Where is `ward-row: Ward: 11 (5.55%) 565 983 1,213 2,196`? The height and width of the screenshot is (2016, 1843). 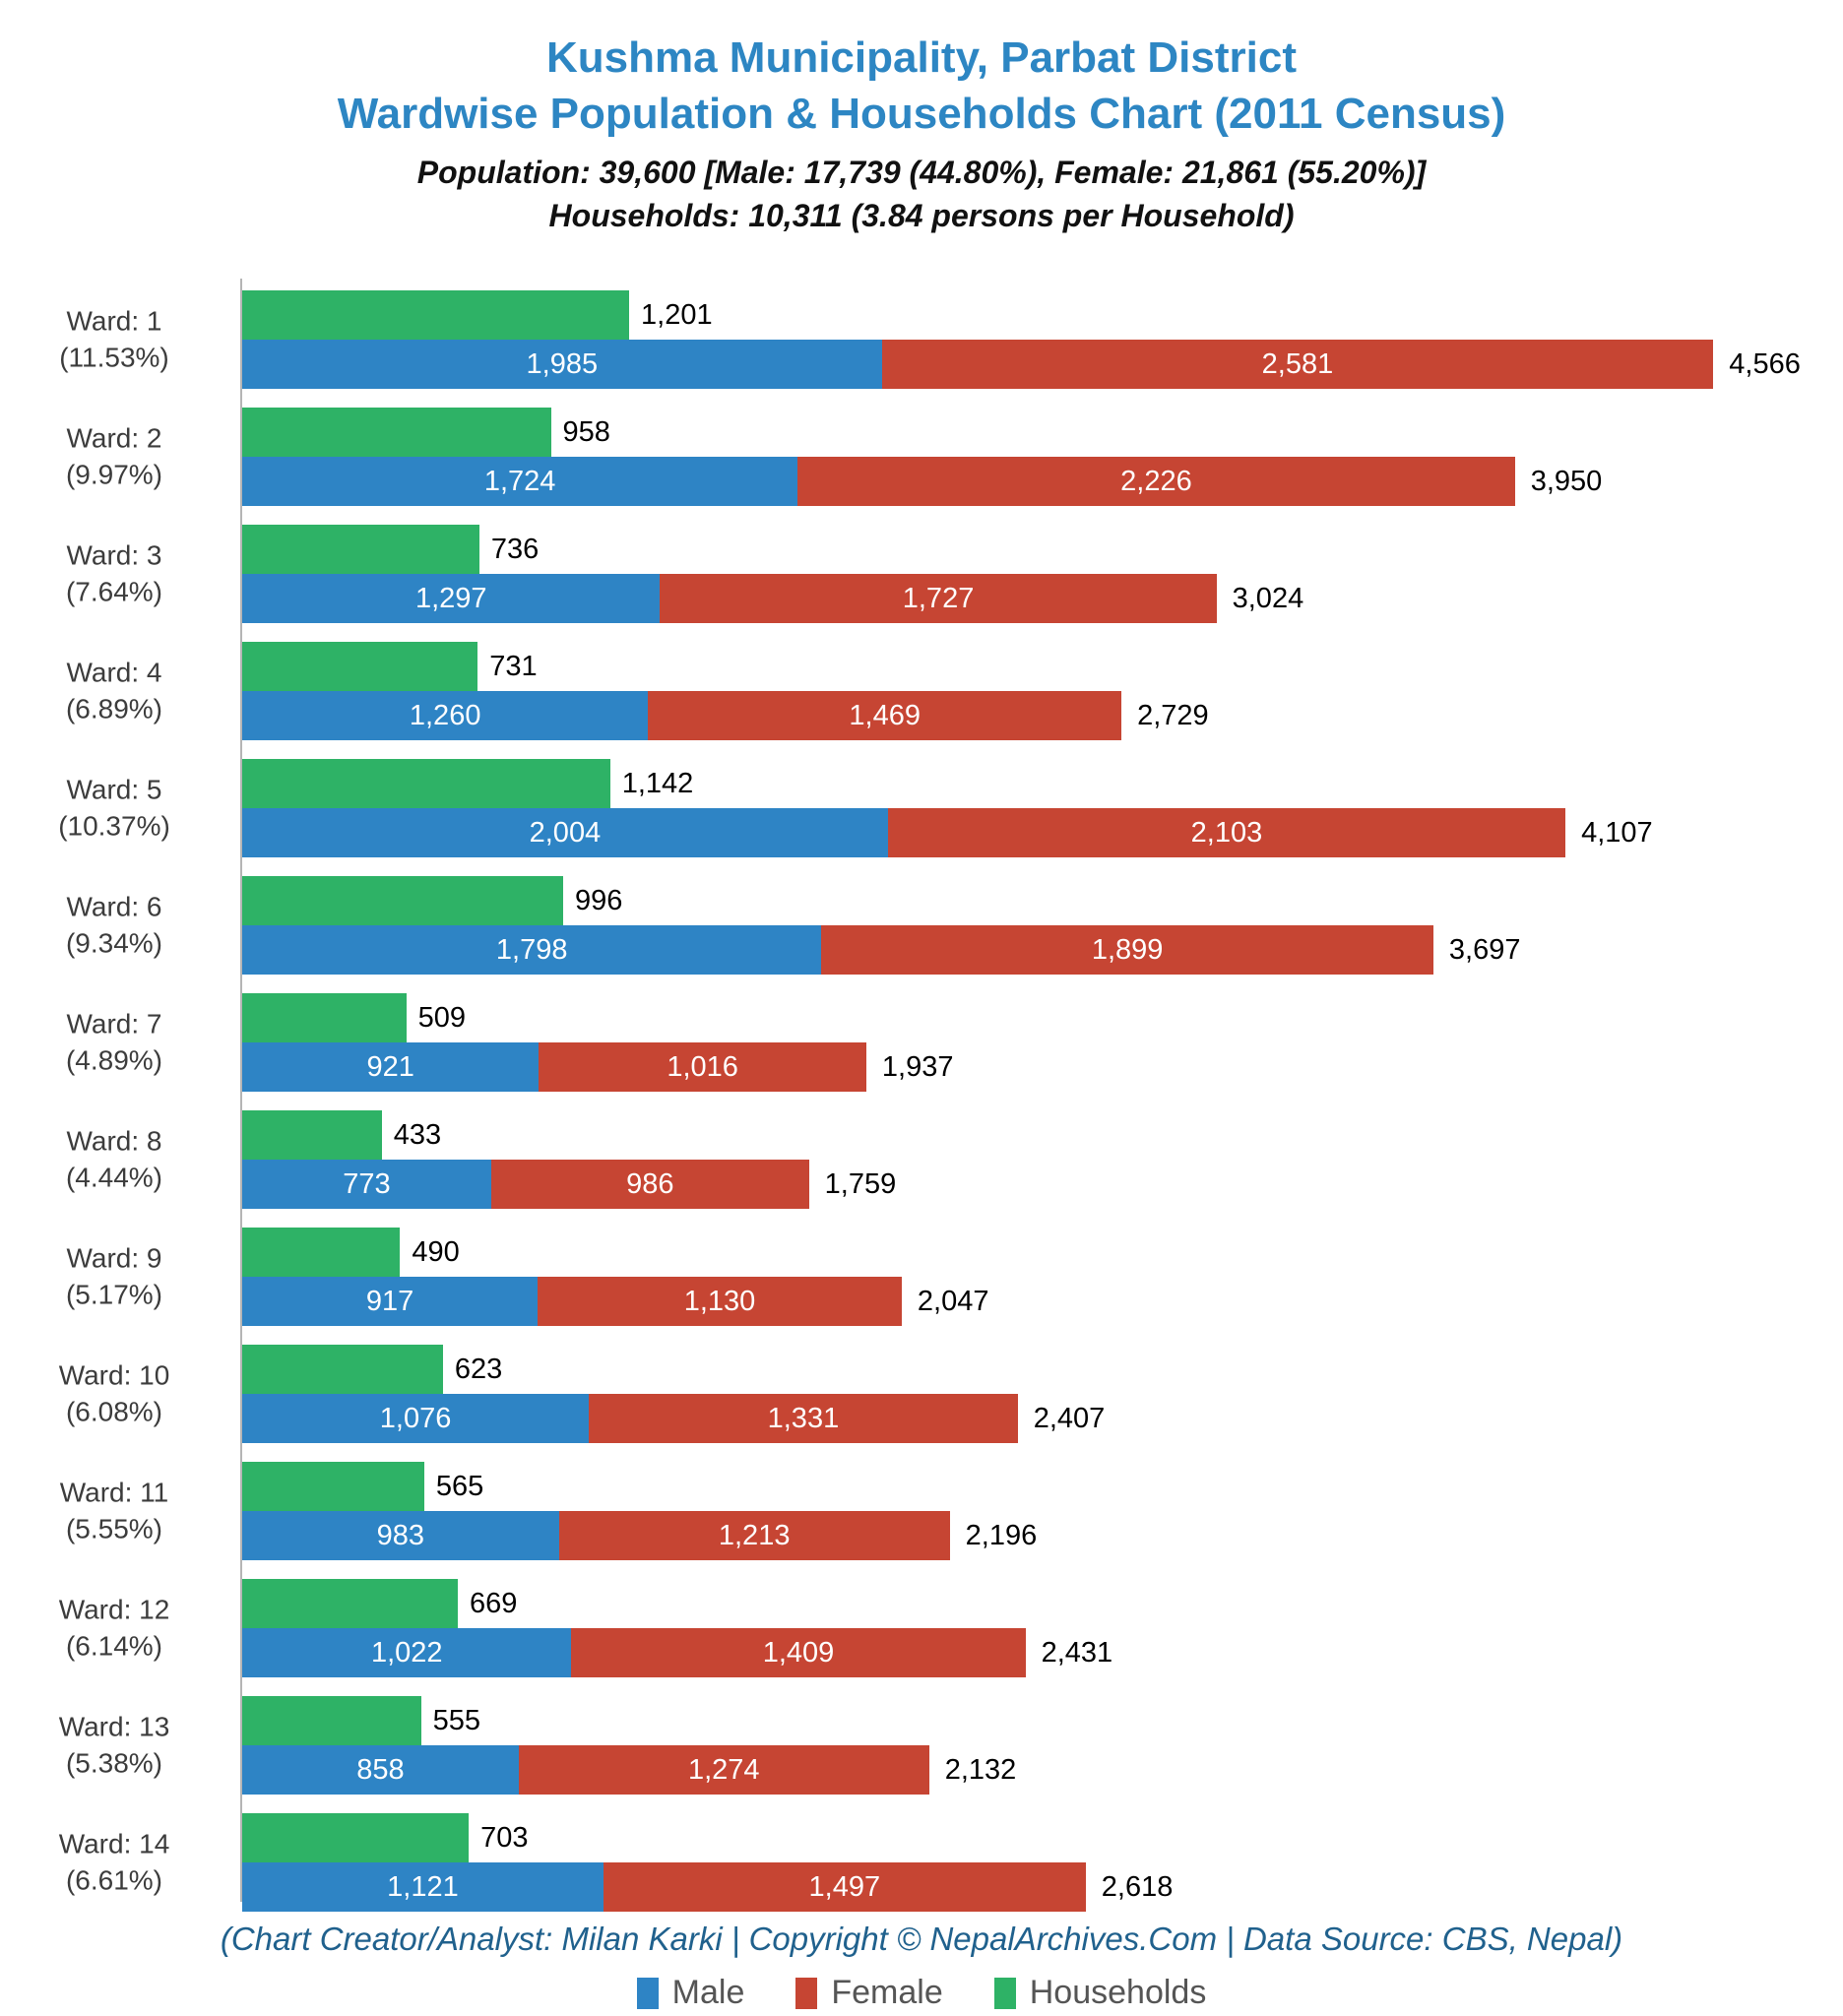
ward-row: Ward: 11 (5.55%) 565 983 1,213 2,196 is located at coordinates (951, 1511).